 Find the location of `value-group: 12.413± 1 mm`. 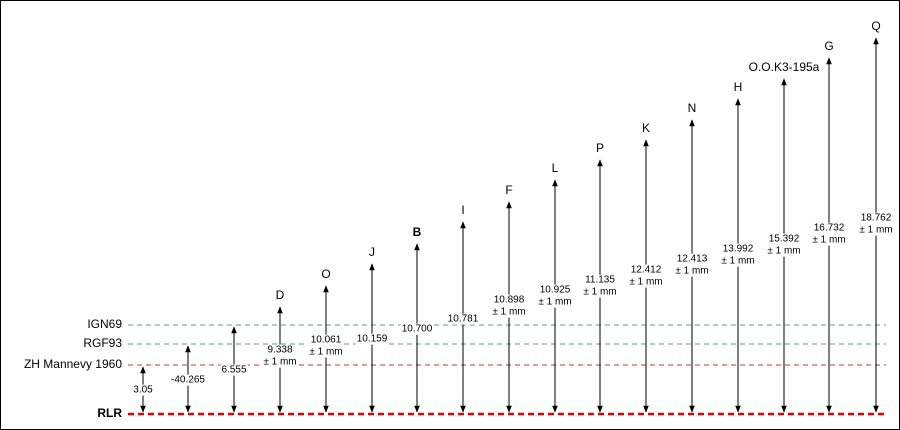

value-group: 12.413± 1 mm is located at coordinates (692, 265).